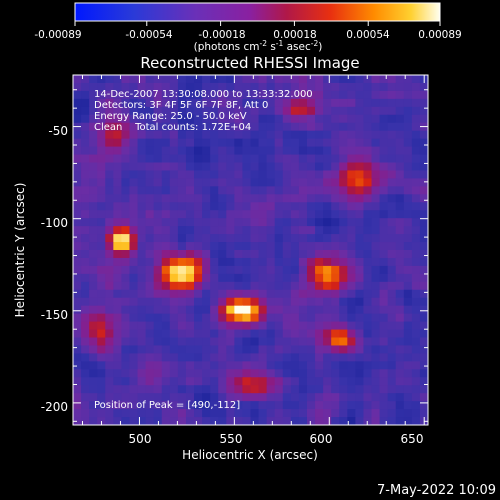 The width and height of the screenshot is (500, 500). Describe the element at coordinates (170, 116) in the screenshot. I see `annotation-energy-range: Energy Range: 25.0 - 50.0 keV` at that location.